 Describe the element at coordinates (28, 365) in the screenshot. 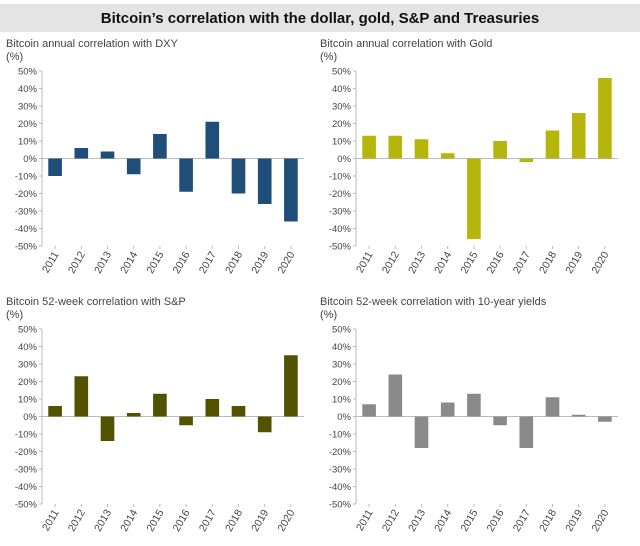

I see `y-tick-label: 30%` at that location.